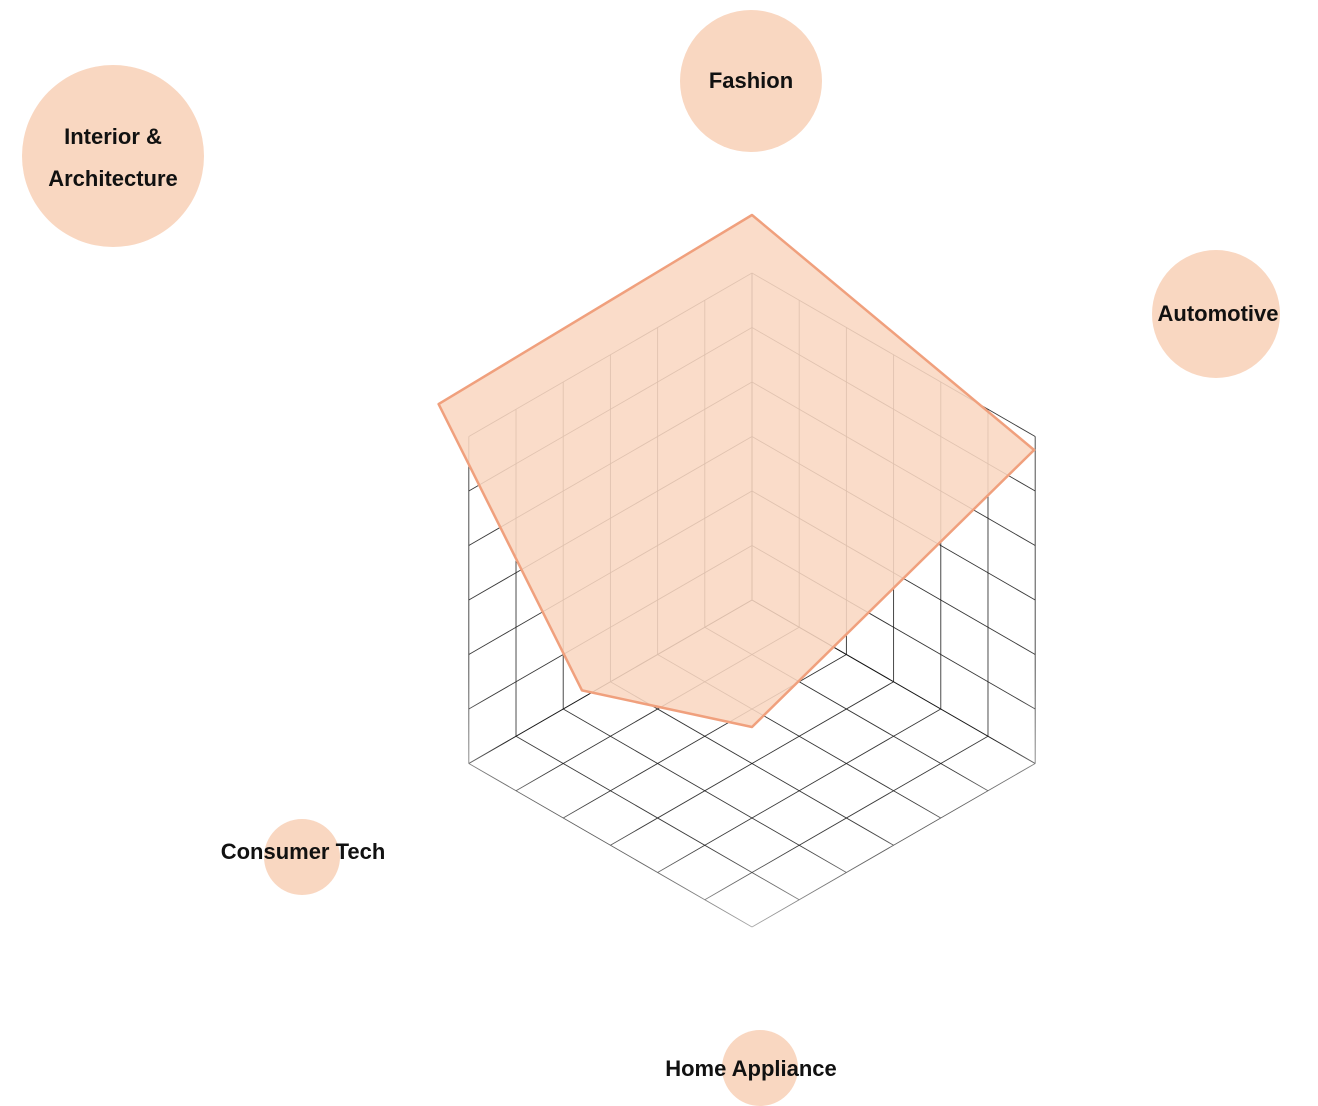 The image size is (1318, 1106). I want to click on category-bubble-home-appliance, so click(760, 1068).